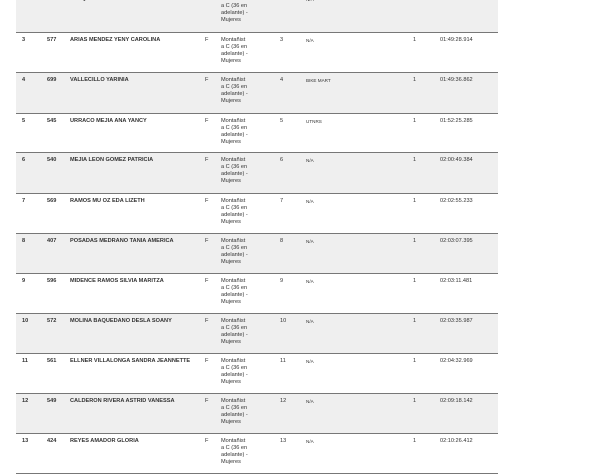 The height and width of the screenshot is (474, 600). What do you see at coordinates (99, 80) in the screenshot?
I see `name-cell: VALLECILLO YARINIA` at bounding box center [99, 80].